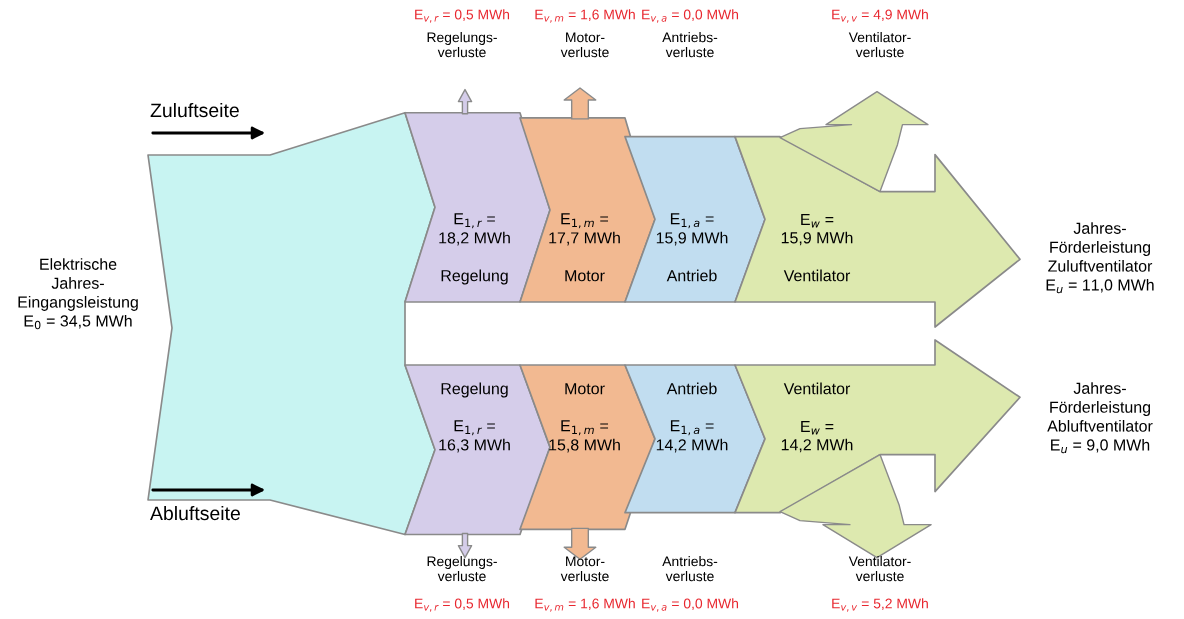 This screenshot has height=619, width=1184. What do you see at coordinates (474, 436) in the screenshot?
I see `data-label: E$_{1,r}$ = 16,3 MWh` at bounding box center [474, 436].